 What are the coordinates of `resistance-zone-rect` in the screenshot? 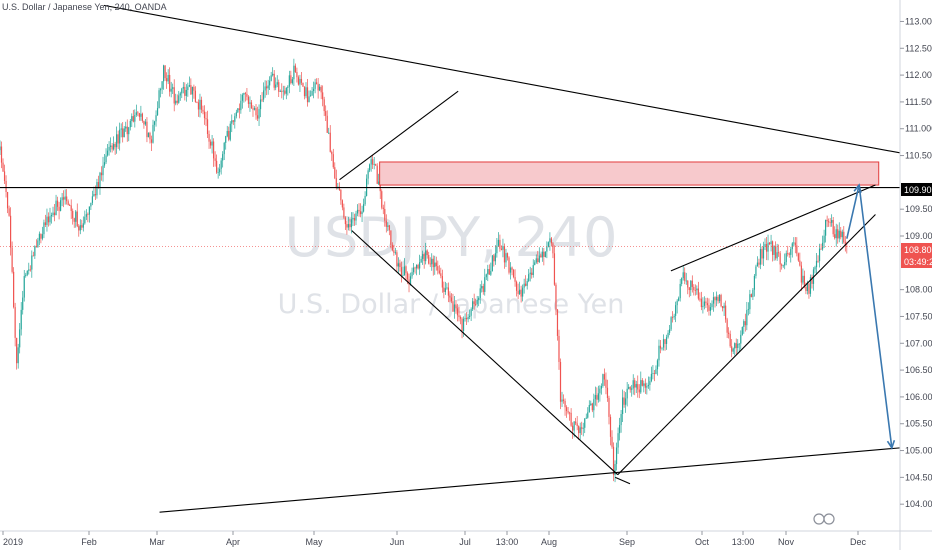 It's located at (629, 173).